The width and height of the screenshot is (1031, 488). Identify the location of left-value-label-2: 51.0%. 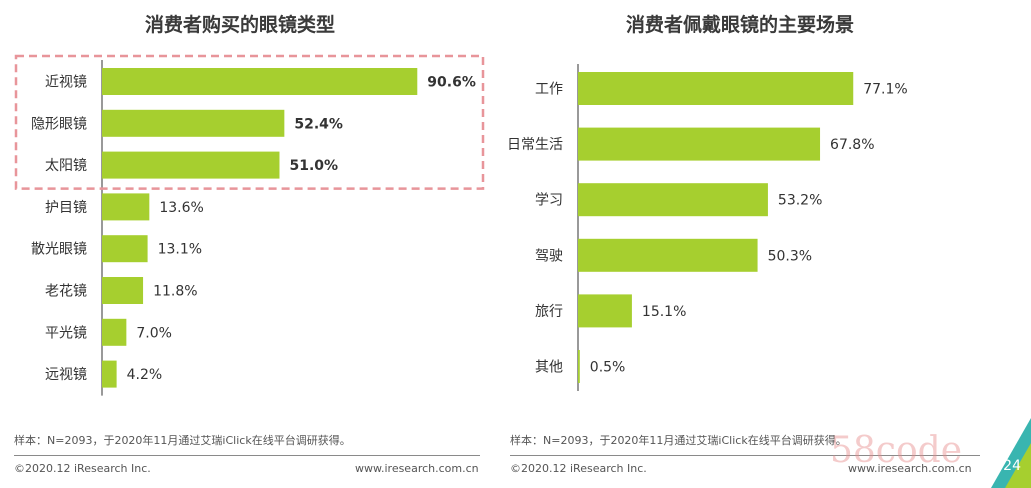
(313, 166).